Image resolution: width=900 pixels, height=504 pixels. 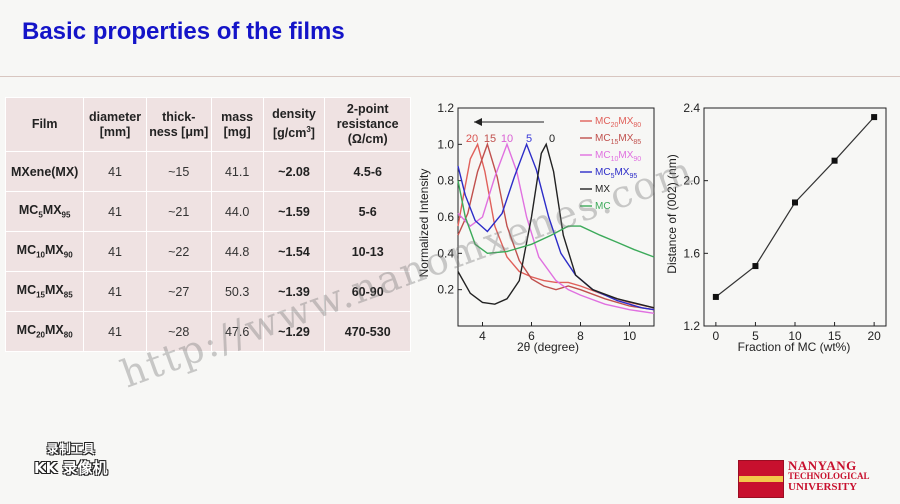 I want to click on xrd-x-tick-label: 10, so click(x=630, y=336).